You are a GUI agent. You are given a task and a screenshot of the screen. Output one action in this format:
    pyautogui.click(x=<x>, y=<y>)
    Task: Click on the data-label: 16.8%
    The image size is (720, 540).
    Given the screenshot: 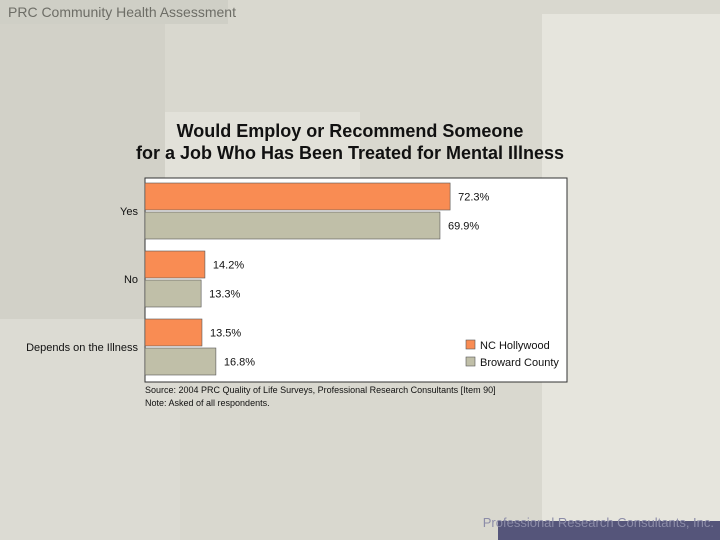 What is the action you would take?
    pyautogui.click(x=239, y=363)
    